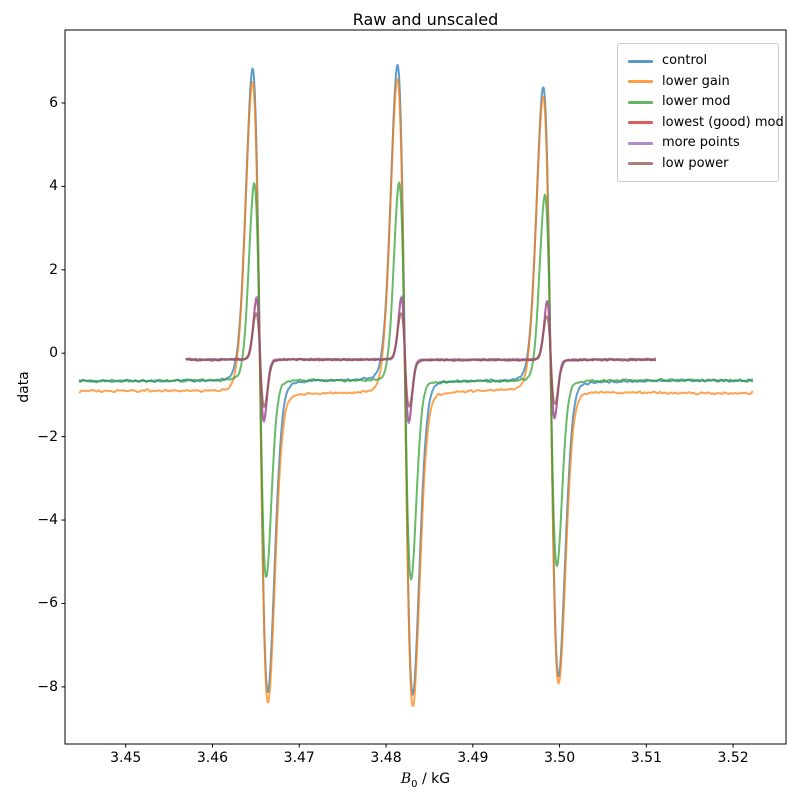  What do you see at coordinates (640, 61) in the screenshot?
I see `legend-line-sample-control` at bounding box center [640, 61].